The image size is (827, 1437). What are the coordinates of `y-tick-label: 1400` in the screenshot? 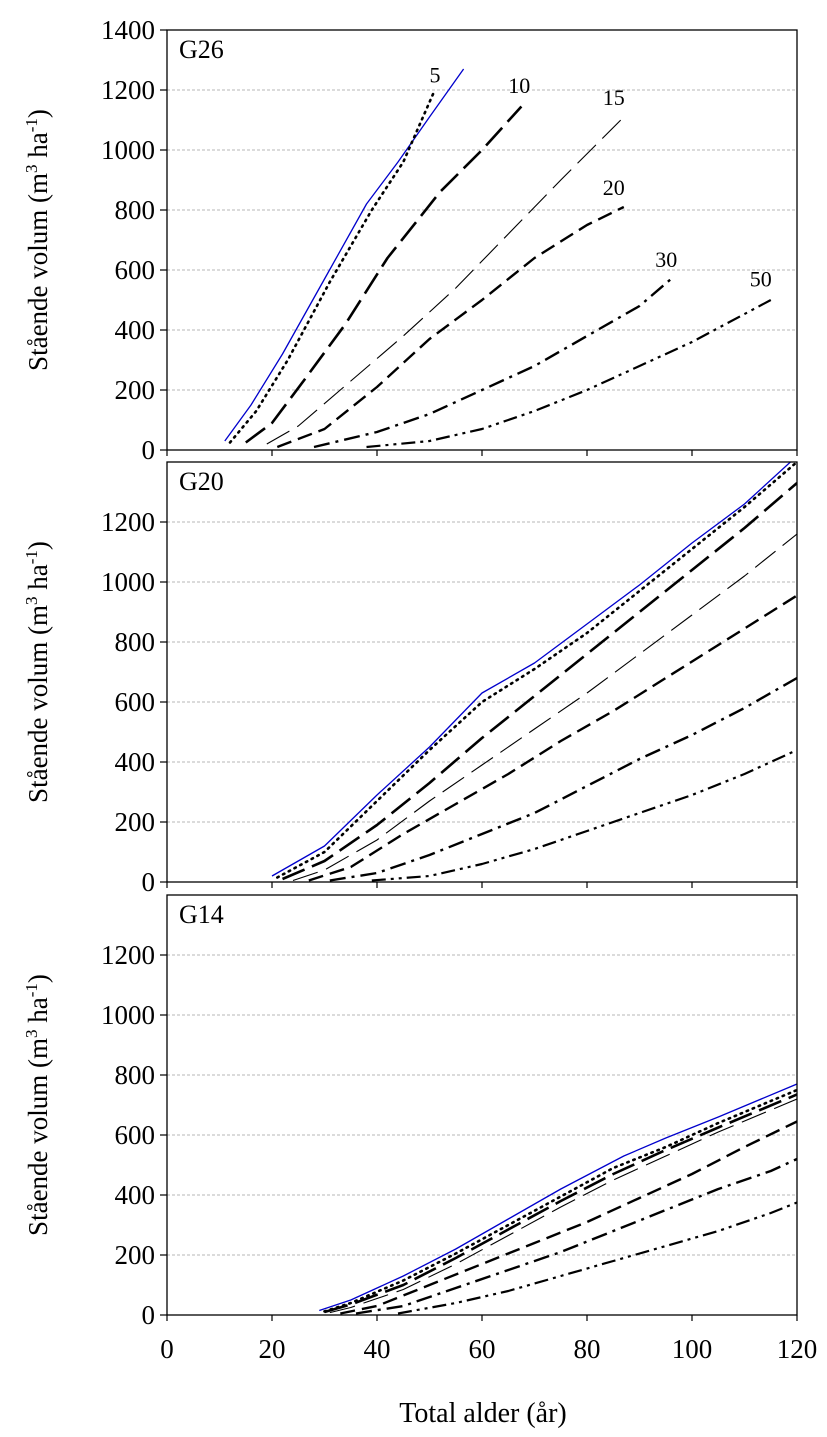 It's located at (128, 30).